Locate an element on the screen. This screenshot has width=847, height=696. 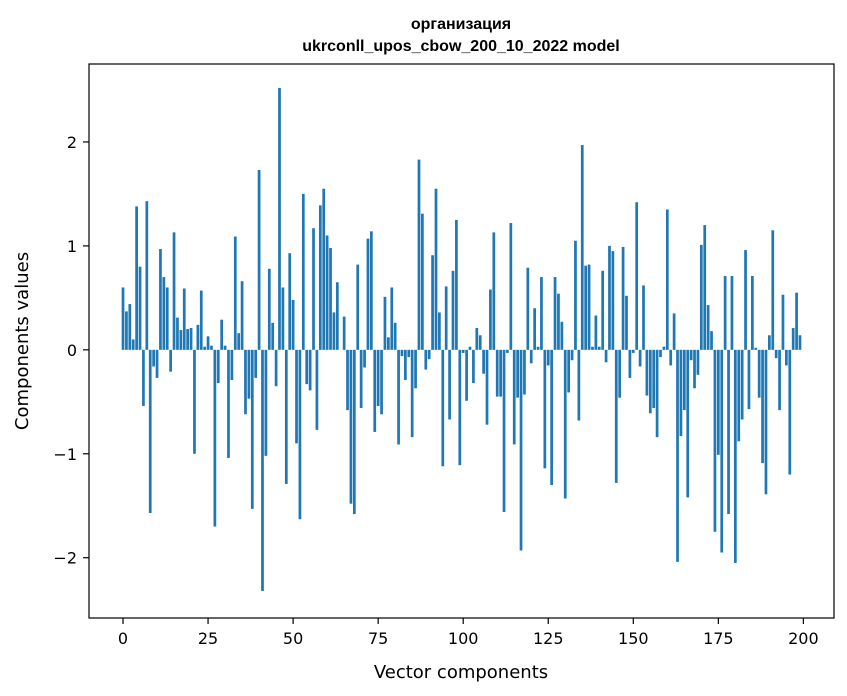
x-tick-label: 50 is located at coordinates (293, 638).